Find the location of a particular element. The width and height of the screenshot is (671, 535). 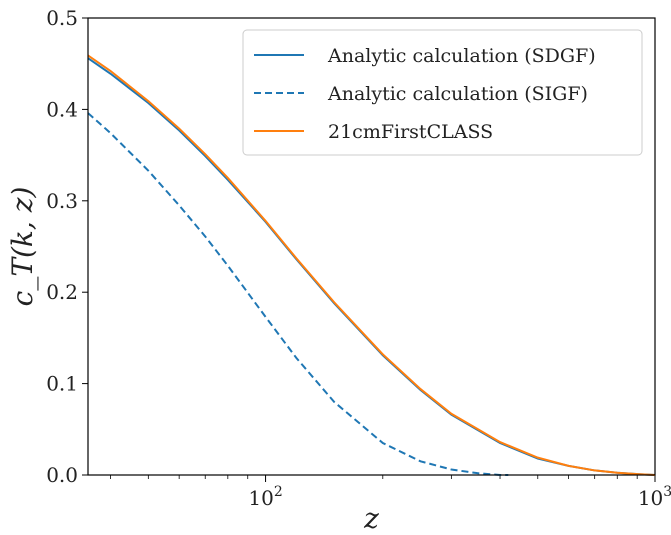

x-axis-label: z is located at coordinates (371, 518).